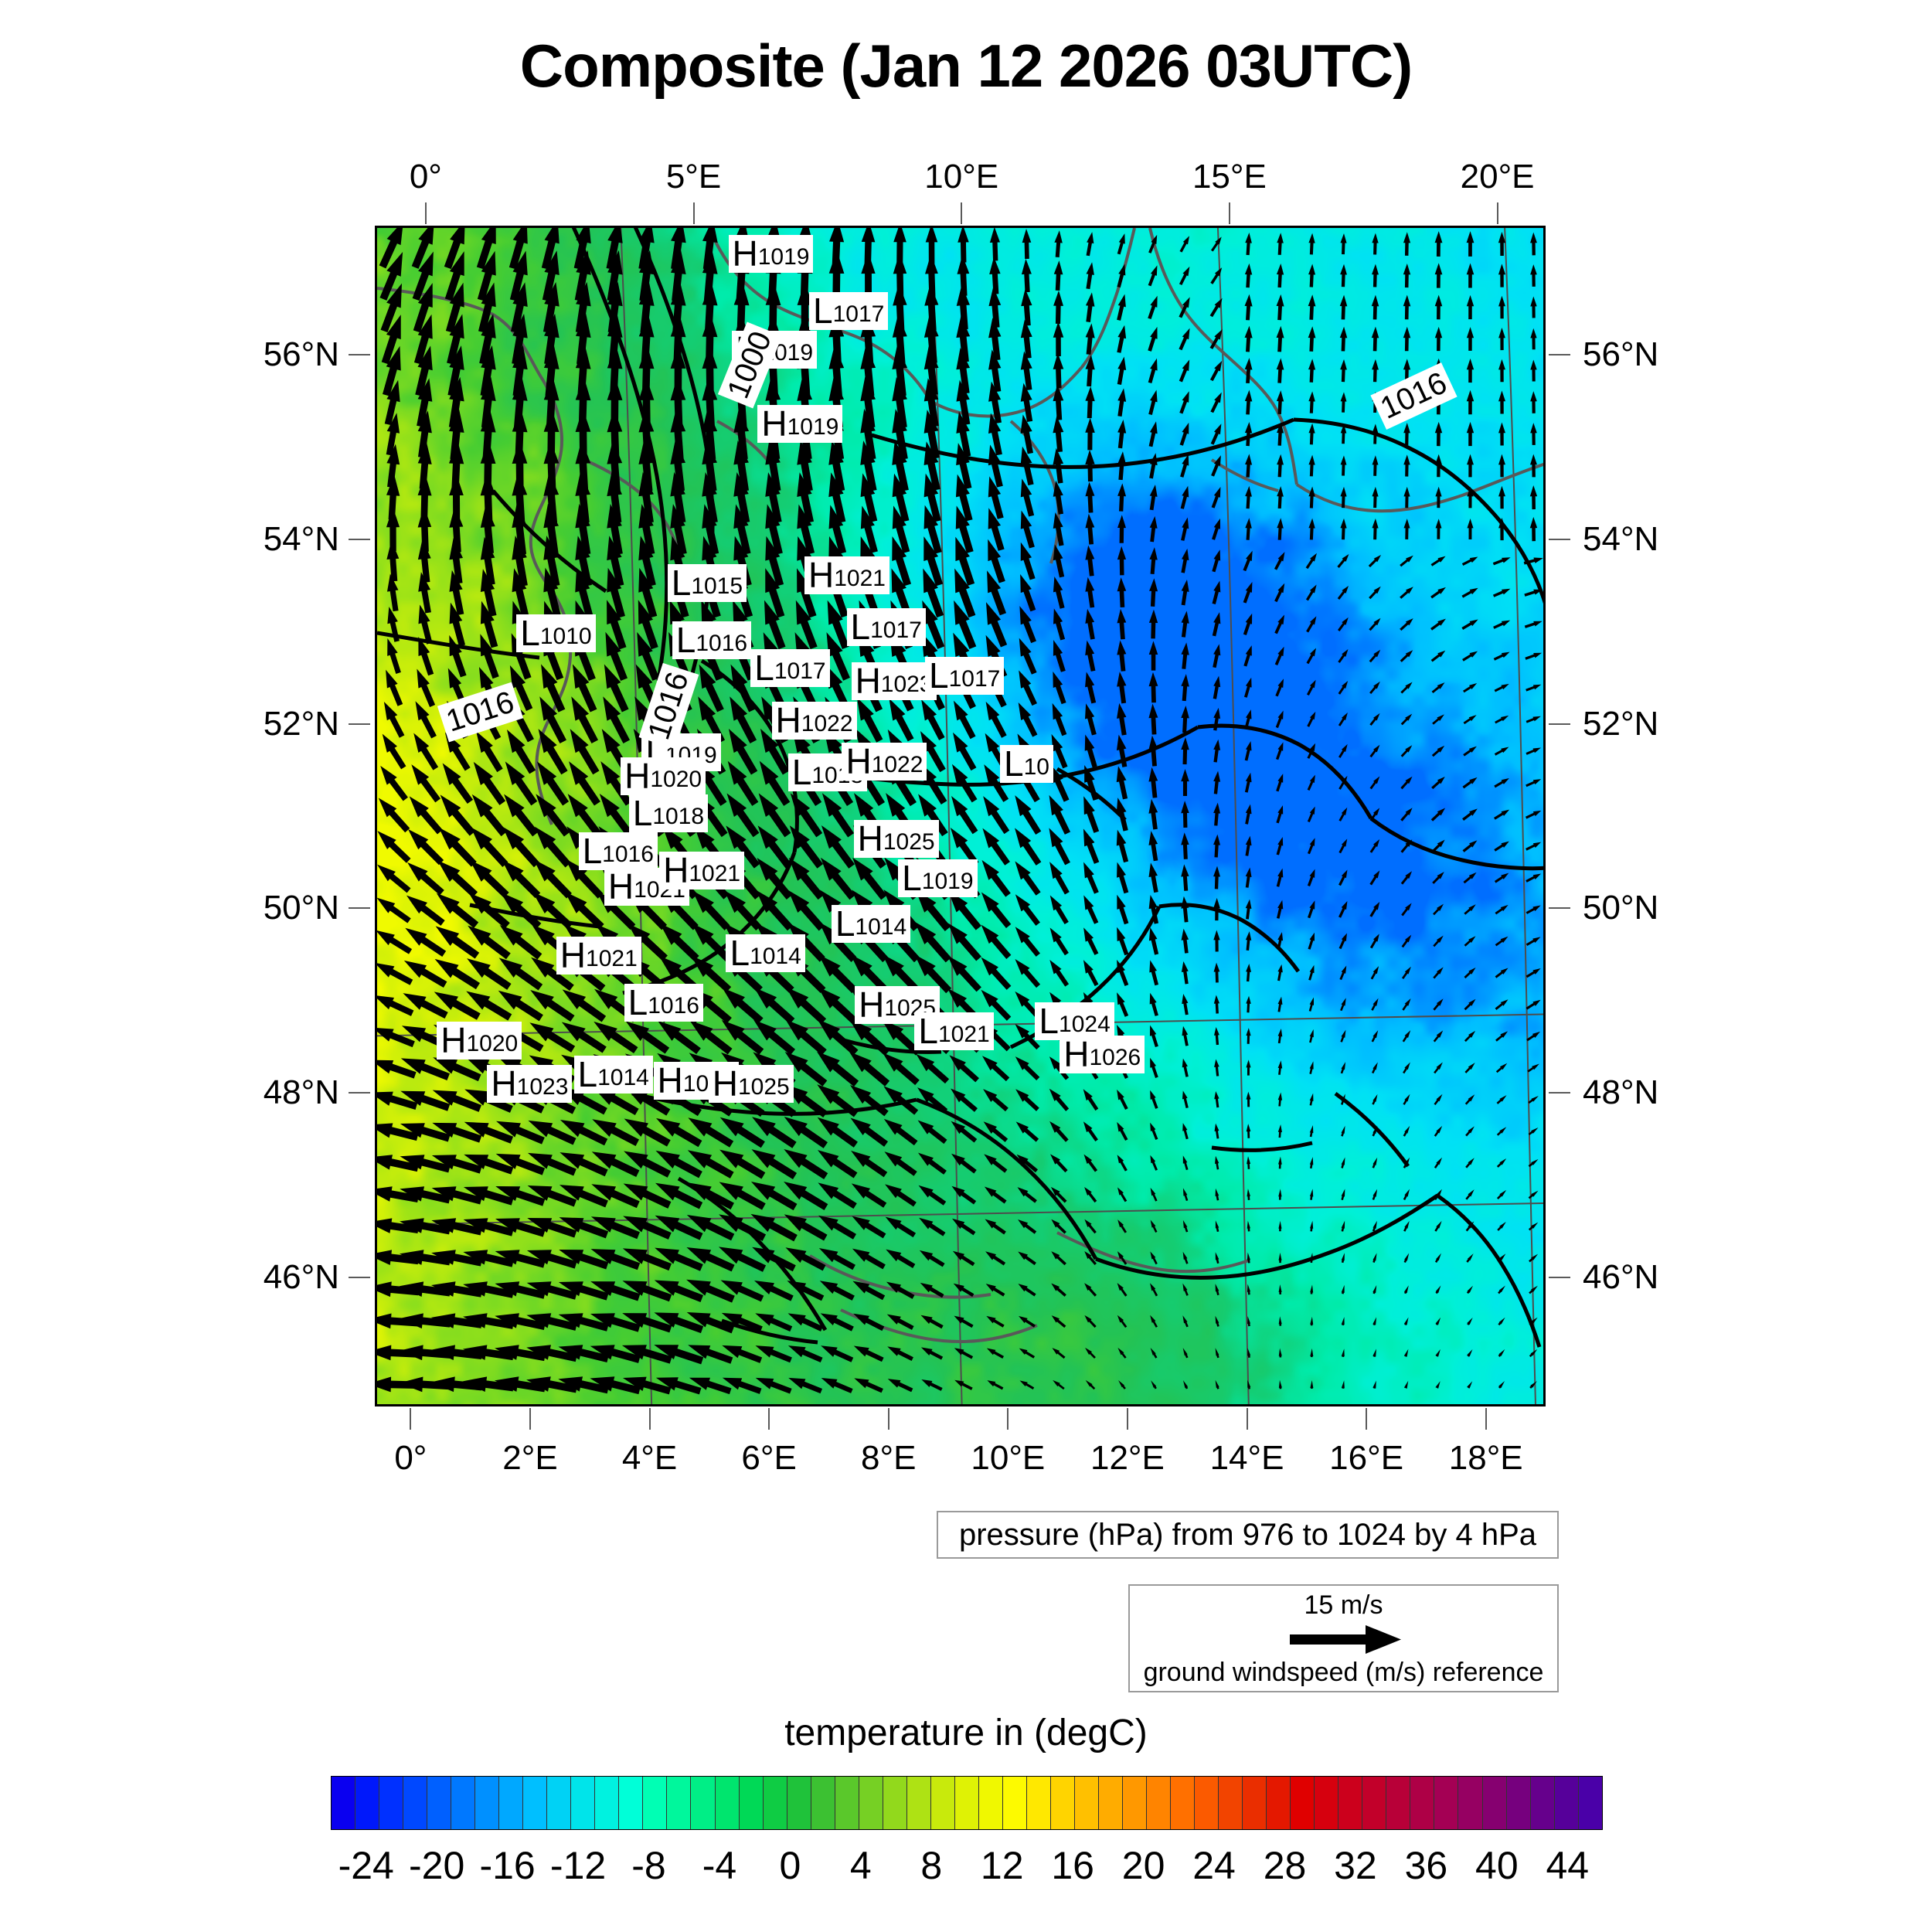  I want to click on pressure-marker-low-24: L1014, so click(871, 923).